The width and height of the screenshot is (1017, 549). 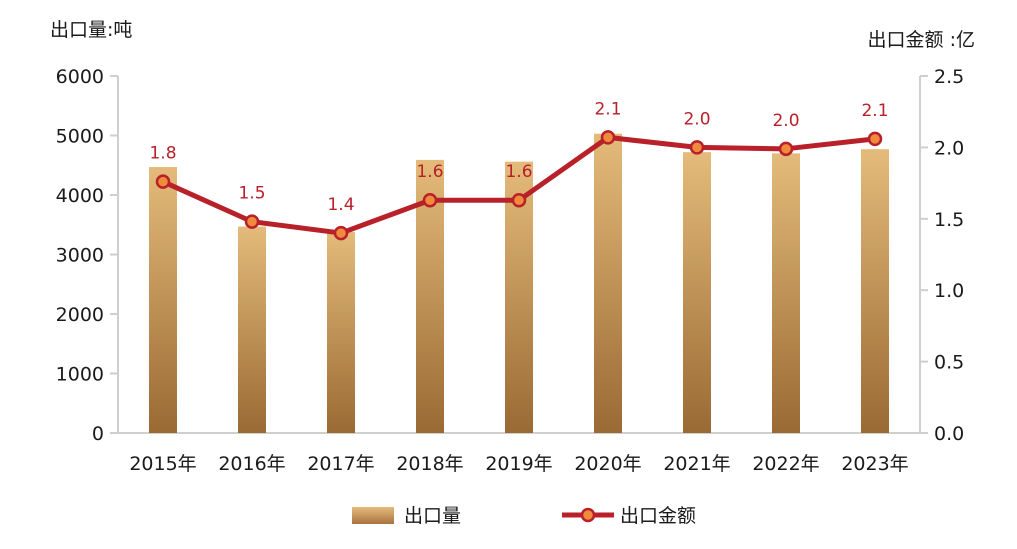 What do you see at coordinates (340, 464) in the screenshot?
I see `x-tick-label: 2017年` at bounding box center [340, 464].